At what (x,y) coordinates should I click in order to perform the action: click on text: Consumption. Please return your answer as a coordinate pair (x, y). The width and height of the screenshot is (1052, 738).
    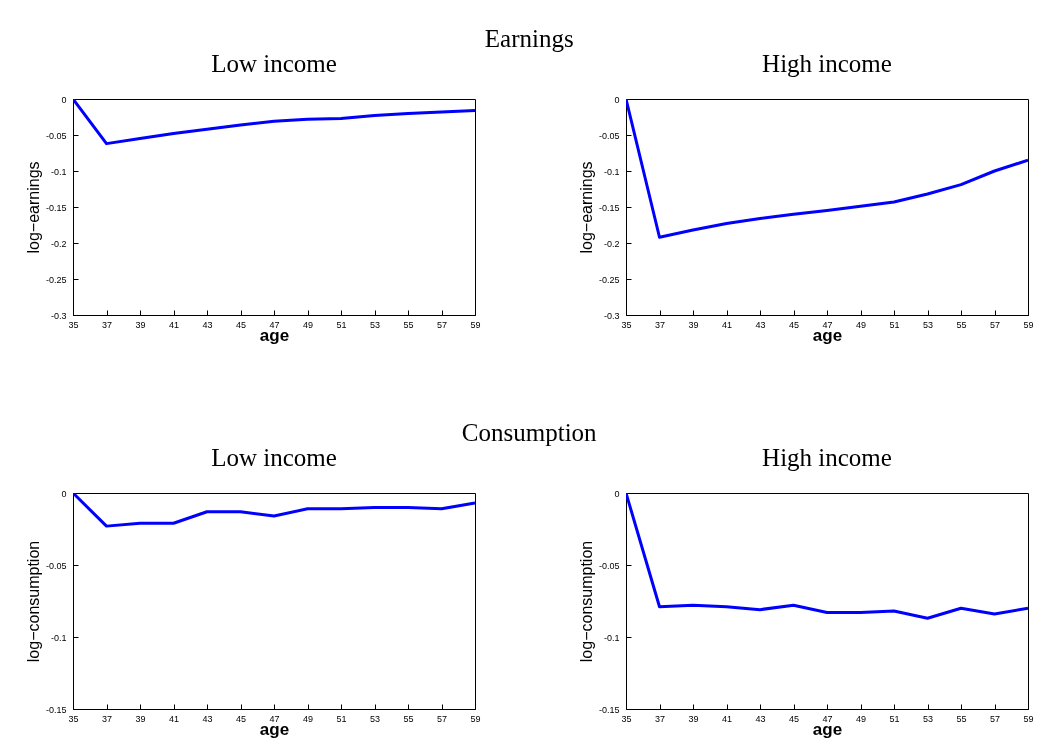
    Looking at the image, I should click on (529, 432).